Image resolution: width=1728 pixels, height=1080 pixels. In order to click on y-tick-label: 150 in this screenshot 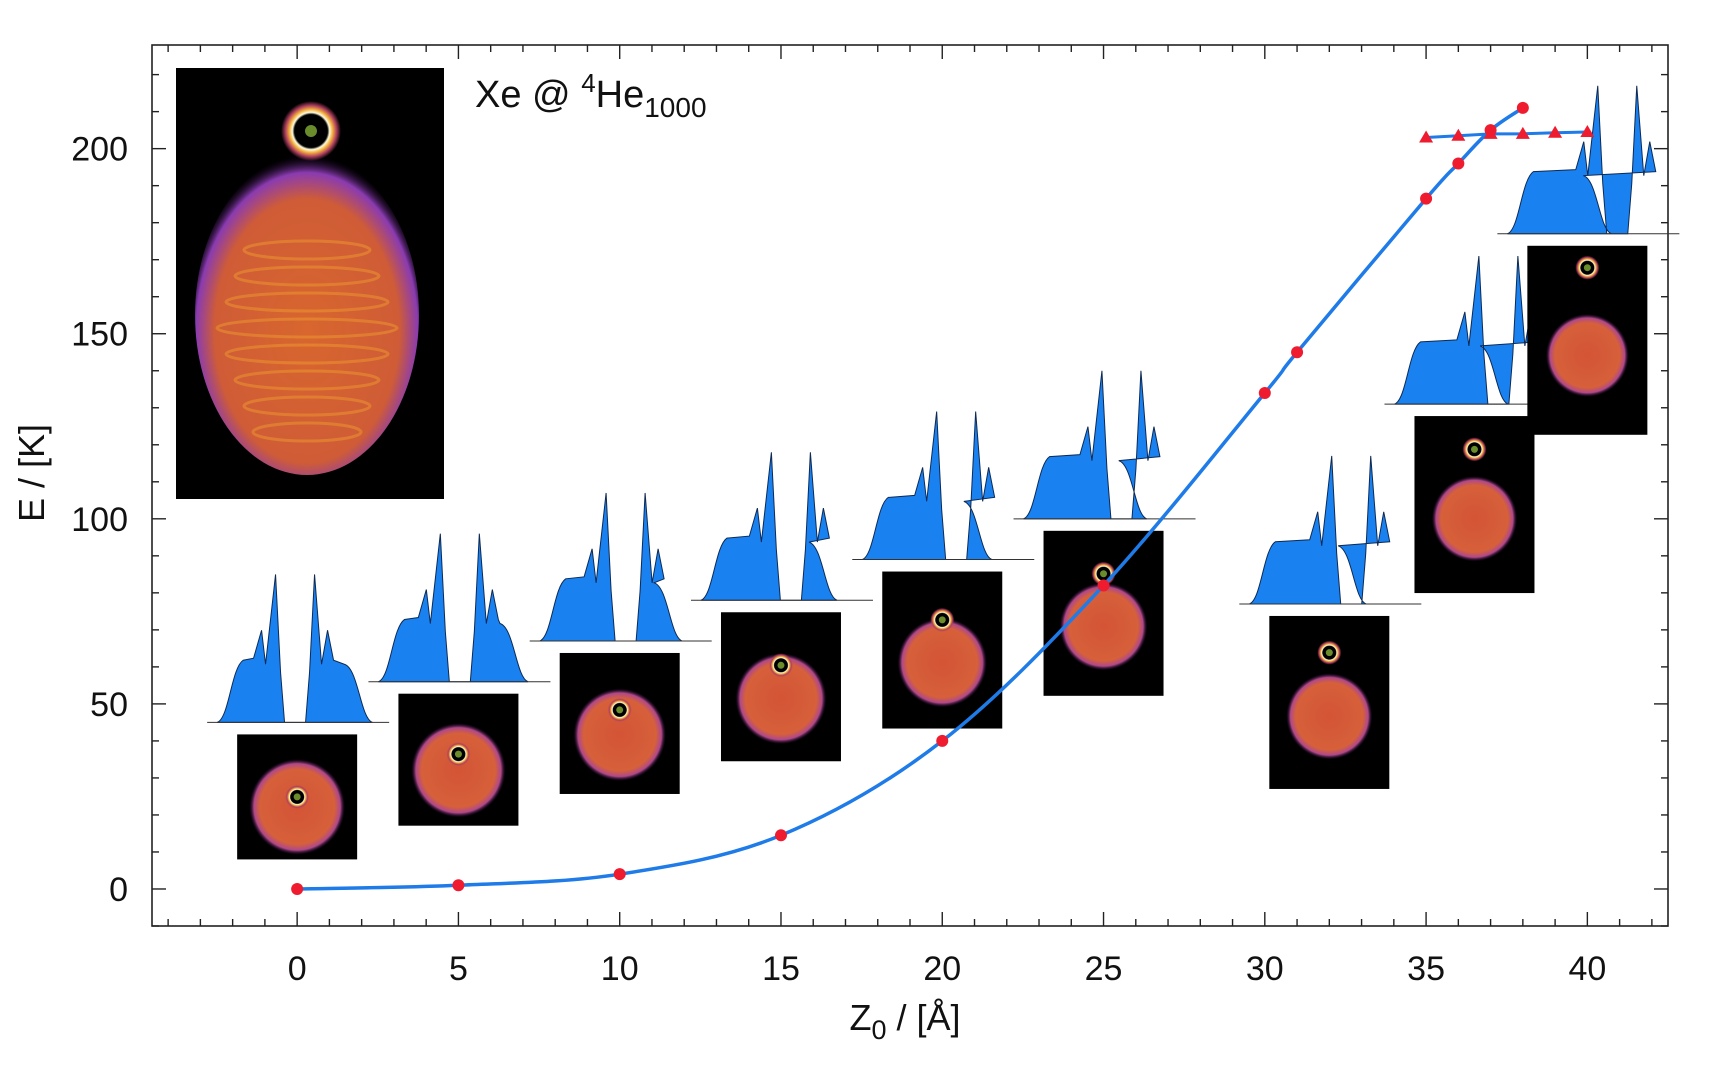, I will do `click(99, 335)`.